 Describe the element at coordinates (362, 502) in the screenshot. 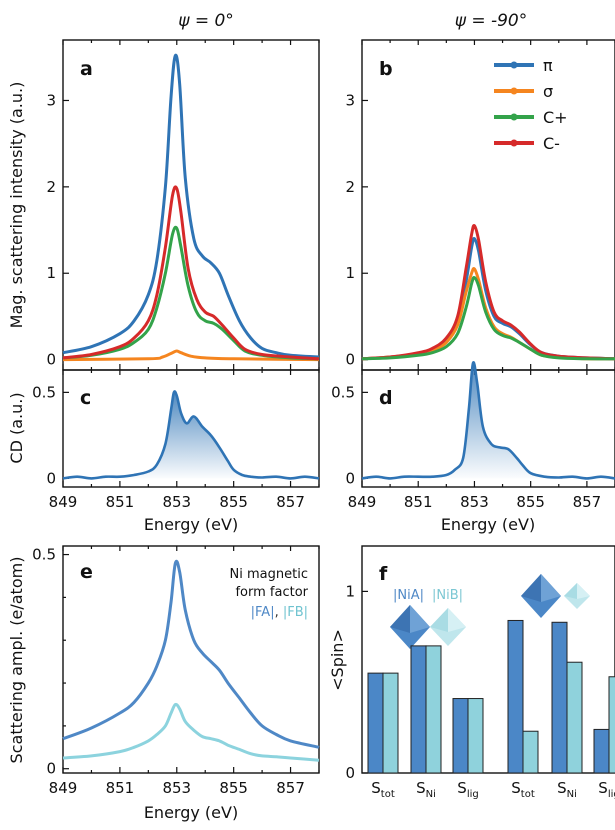

I see `xtick-label-d-0: 849` at that location.